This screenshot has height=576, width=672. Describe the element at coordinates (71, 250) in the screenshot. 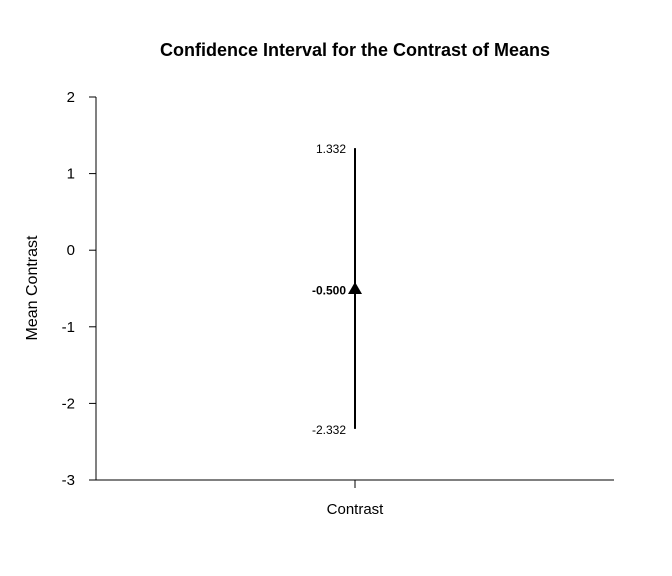

I see `y-tick-label: 0` at that location.